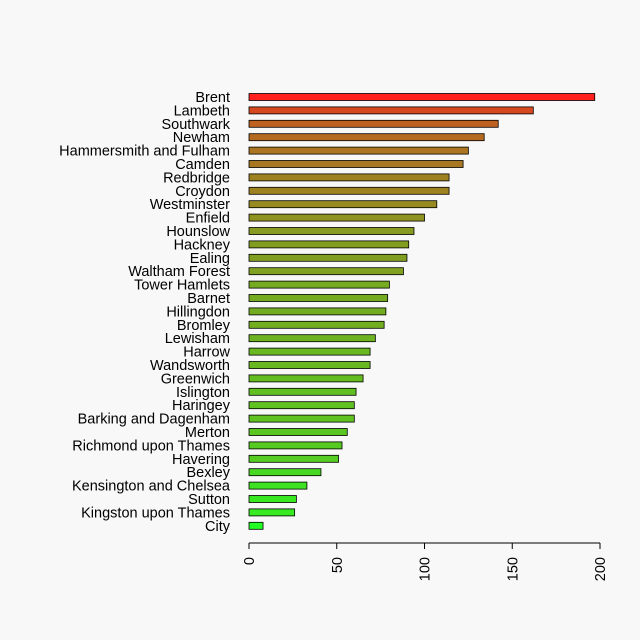 This screenshot has width=640, height=640. What do you see at coordinates (179, 272) in the screenshot?
I see `category-label: Waltham Forest` at bounding box center [179, 272].